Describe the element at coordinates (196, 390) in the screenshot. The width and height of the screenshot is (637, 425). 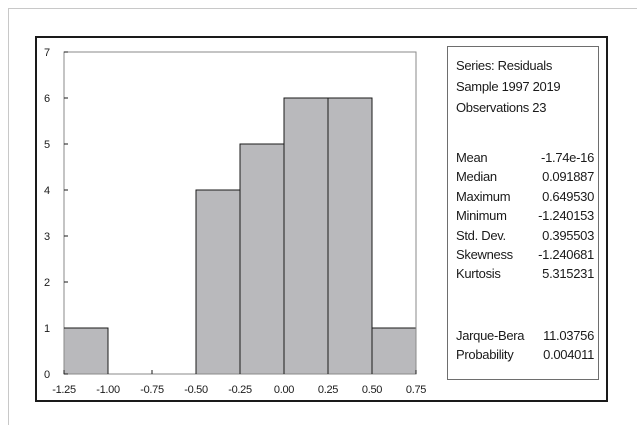
I see `x-tick-label: -0.50` at that location.